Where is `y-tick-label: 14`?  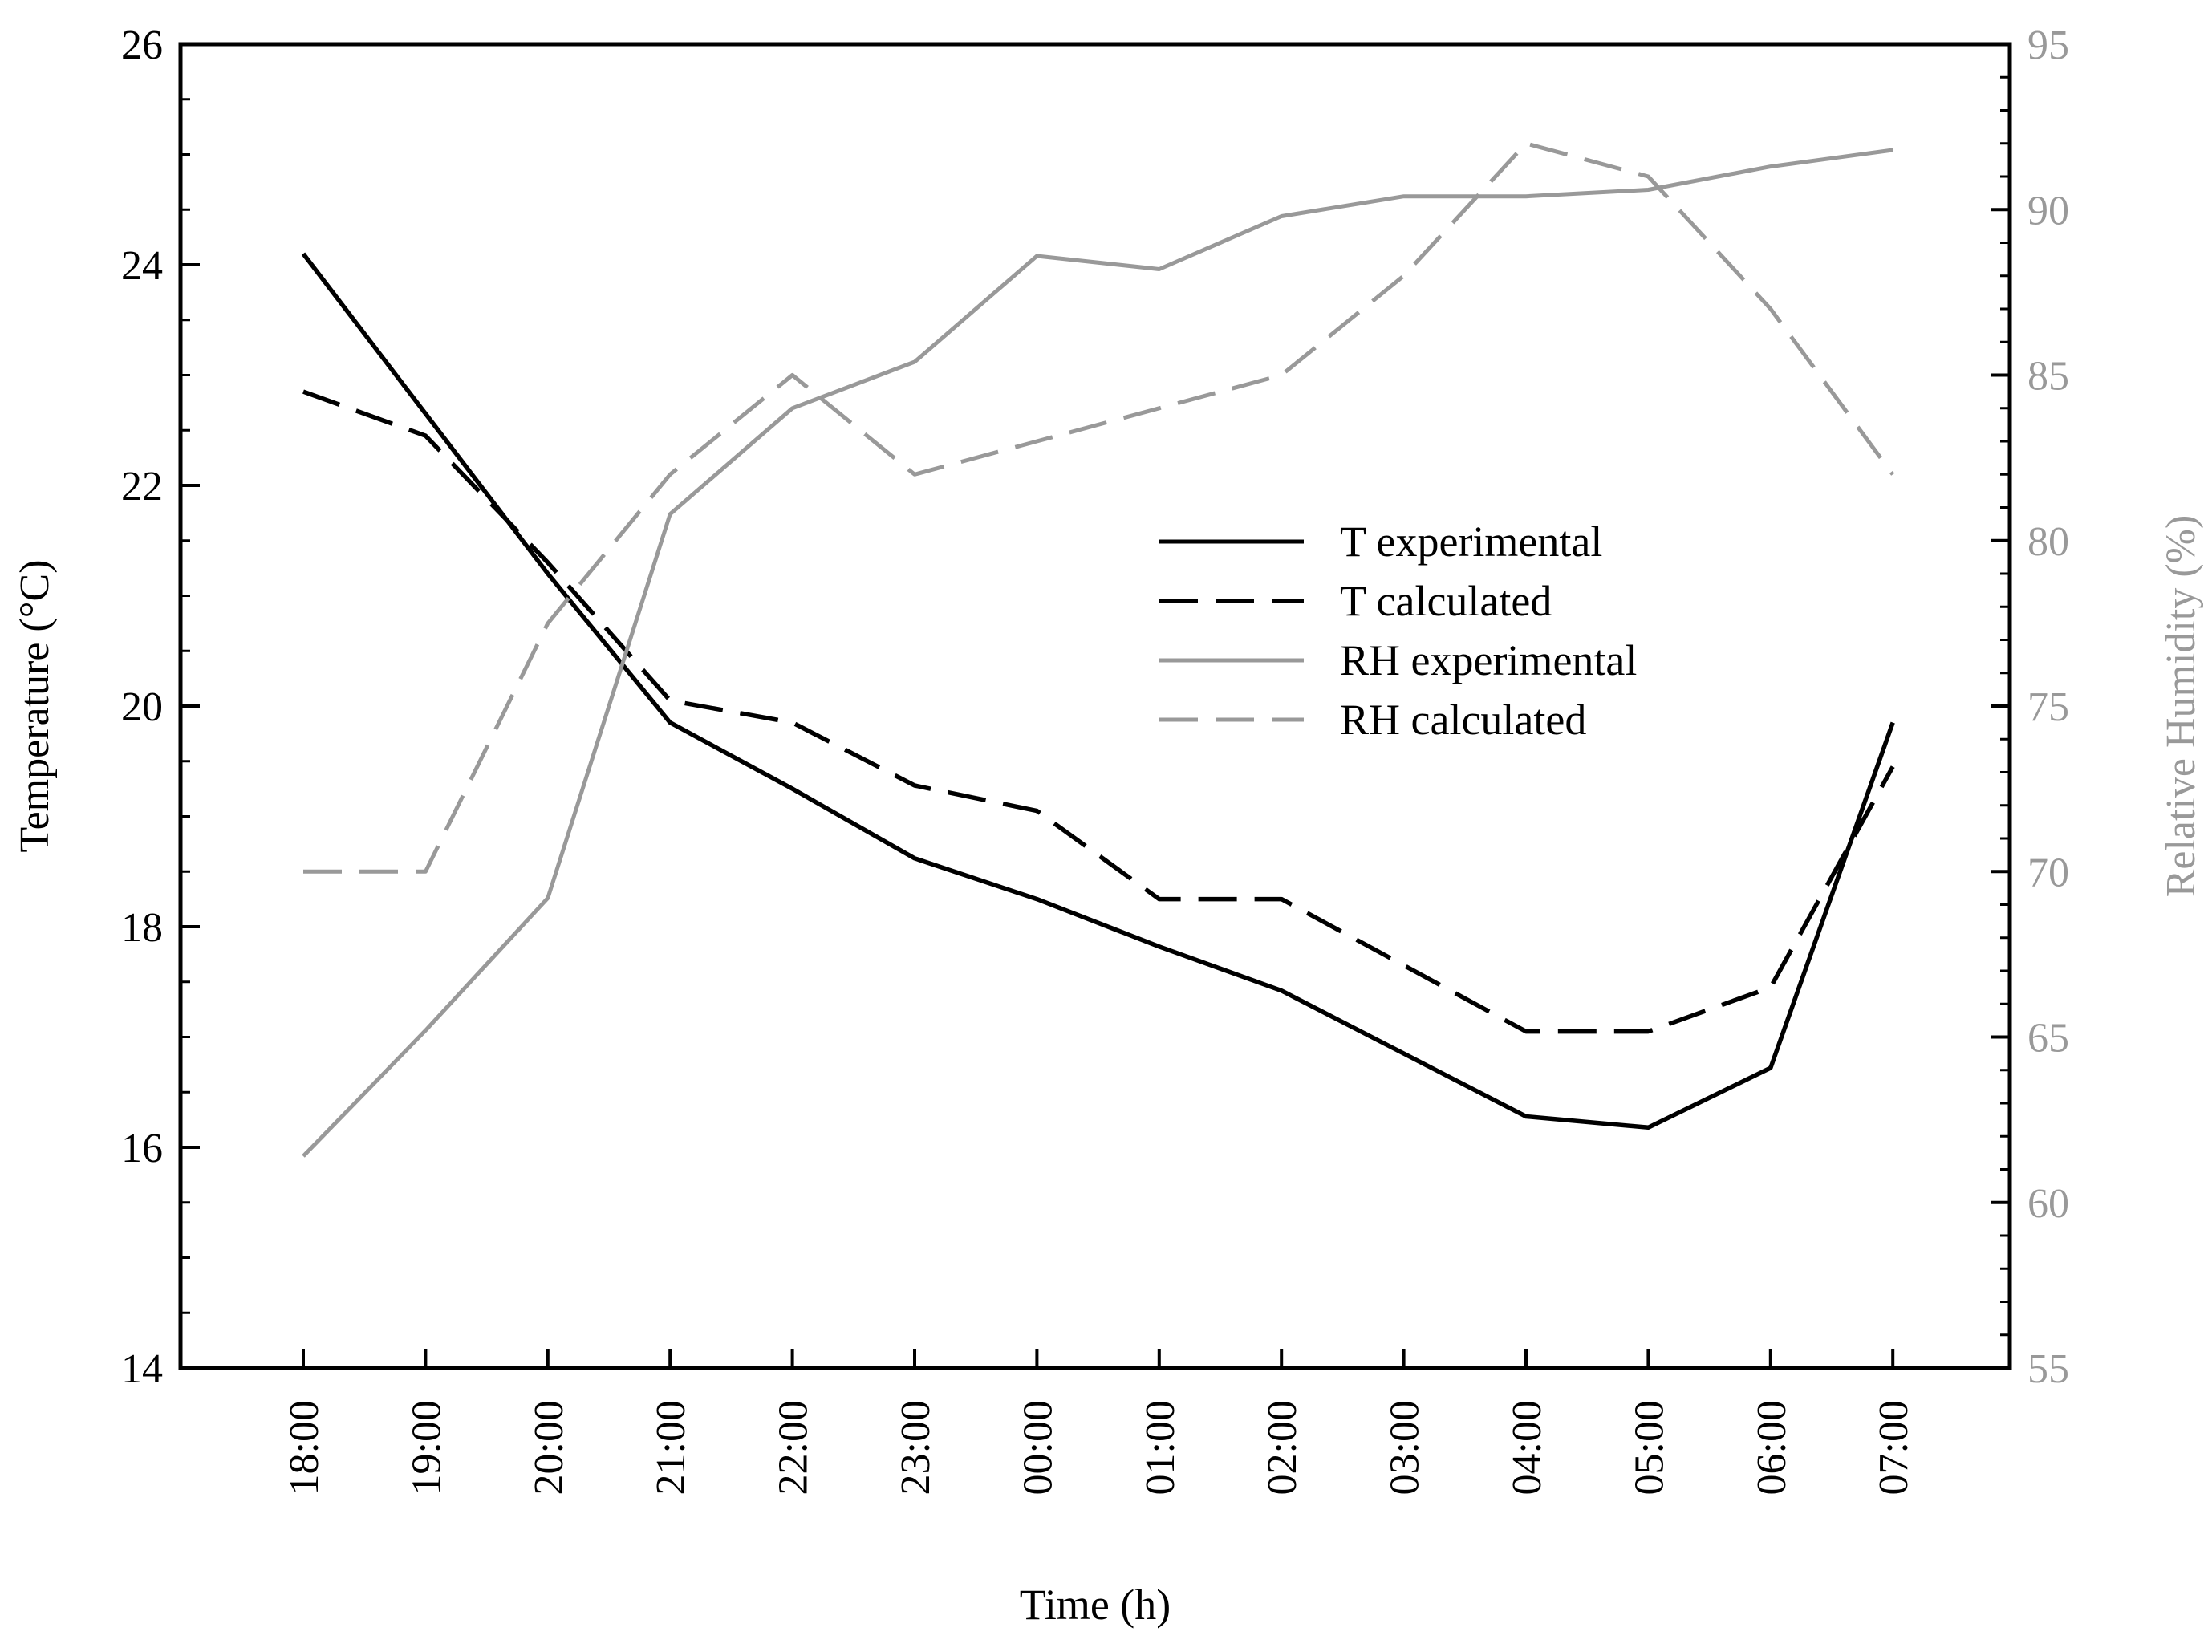
y-tick-label: 14 is located at coordinates (142, 1369).